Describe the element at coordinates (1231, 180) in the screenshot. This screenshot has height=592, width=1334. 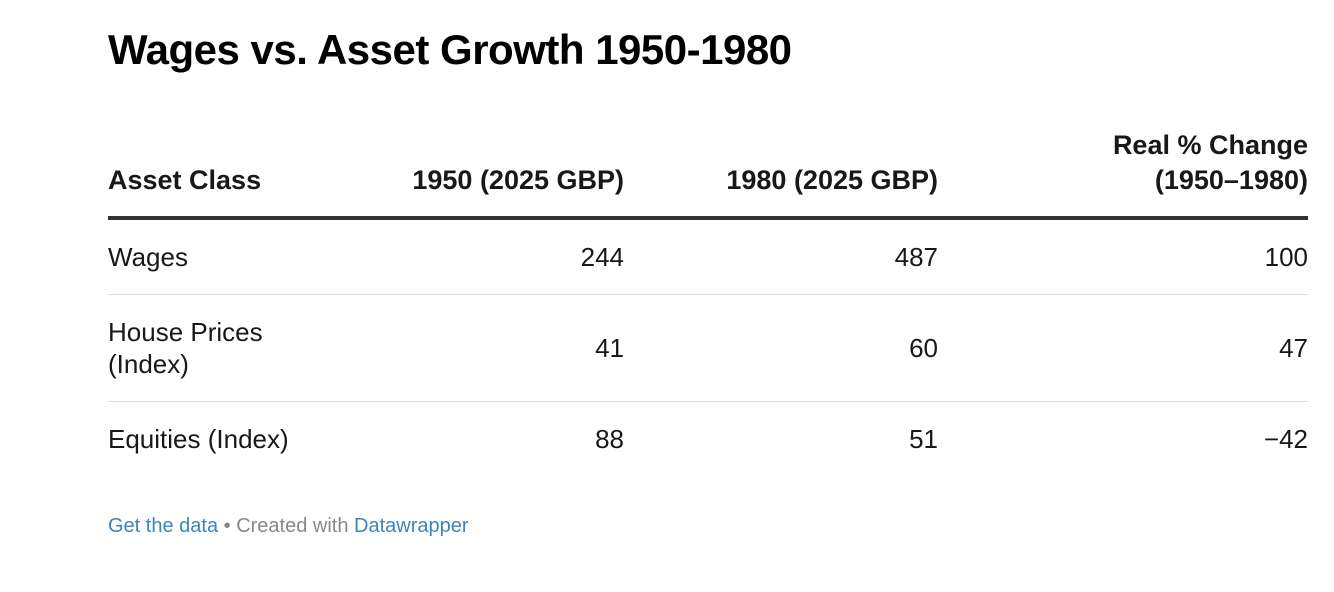
I see `column-header-text-line-2: (1950–1980)` at that location.